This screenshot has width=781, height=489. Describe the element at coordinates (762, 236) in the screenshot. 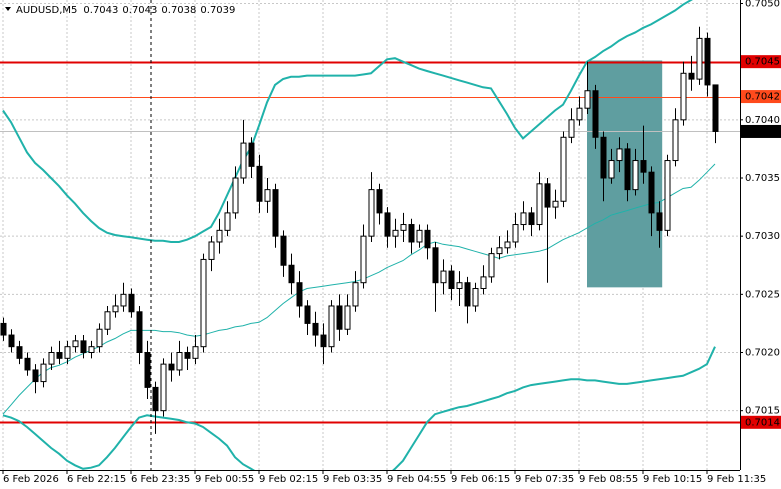

I see `y-tick-label: 0.7030` at that location.